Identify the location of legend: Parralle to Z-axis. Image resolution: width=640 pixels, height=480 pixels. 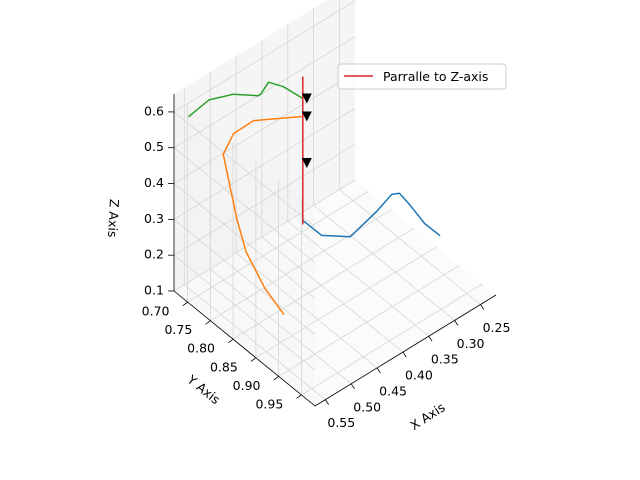
(422, 76).